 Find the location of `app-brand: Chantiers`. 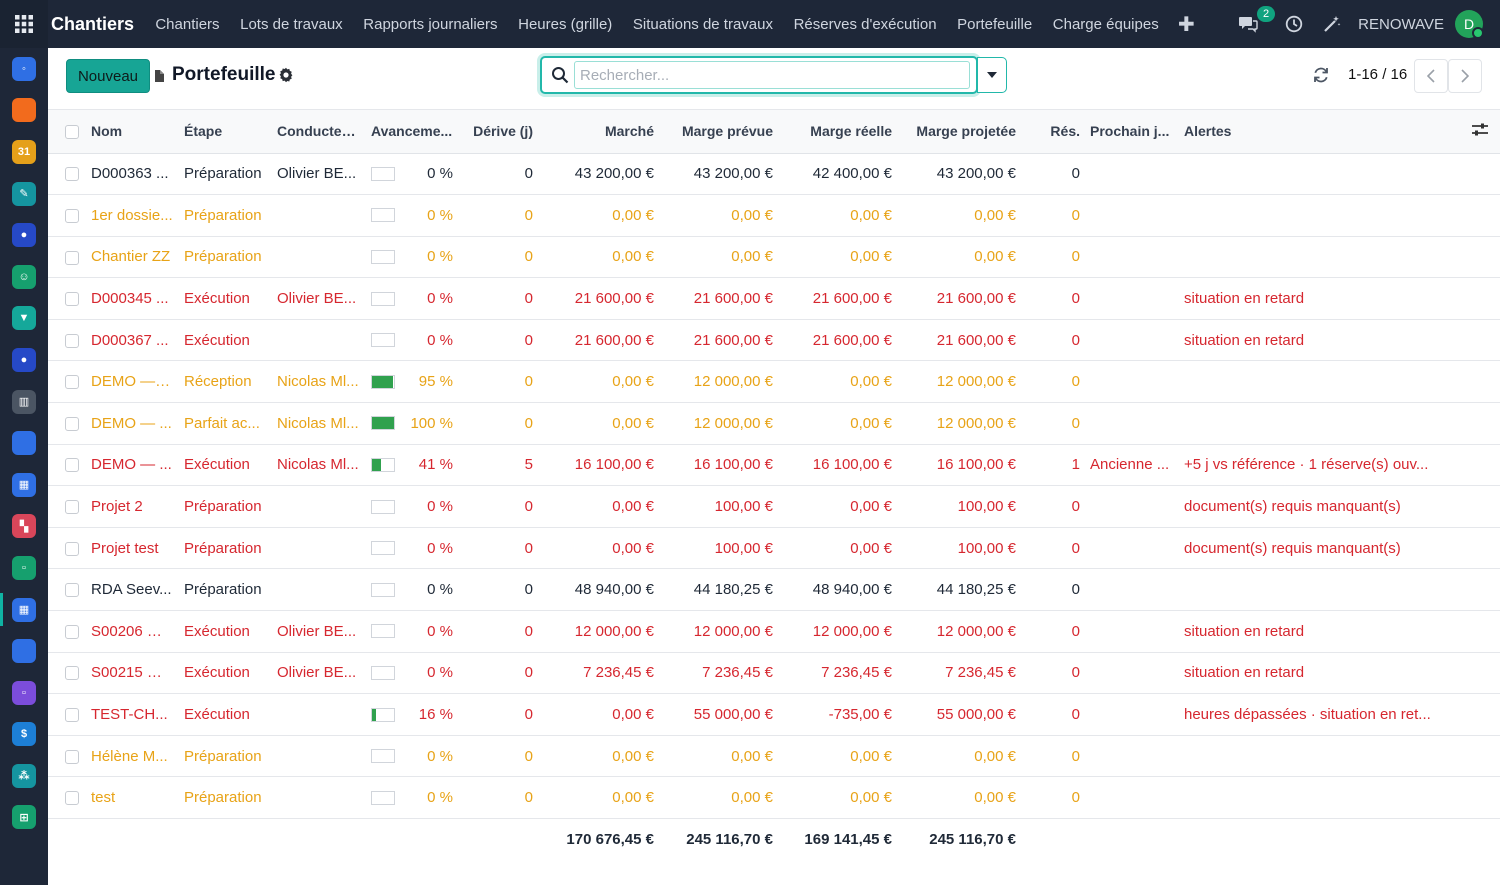

app-brand: Chantiers is located at coordinates (93, 23).